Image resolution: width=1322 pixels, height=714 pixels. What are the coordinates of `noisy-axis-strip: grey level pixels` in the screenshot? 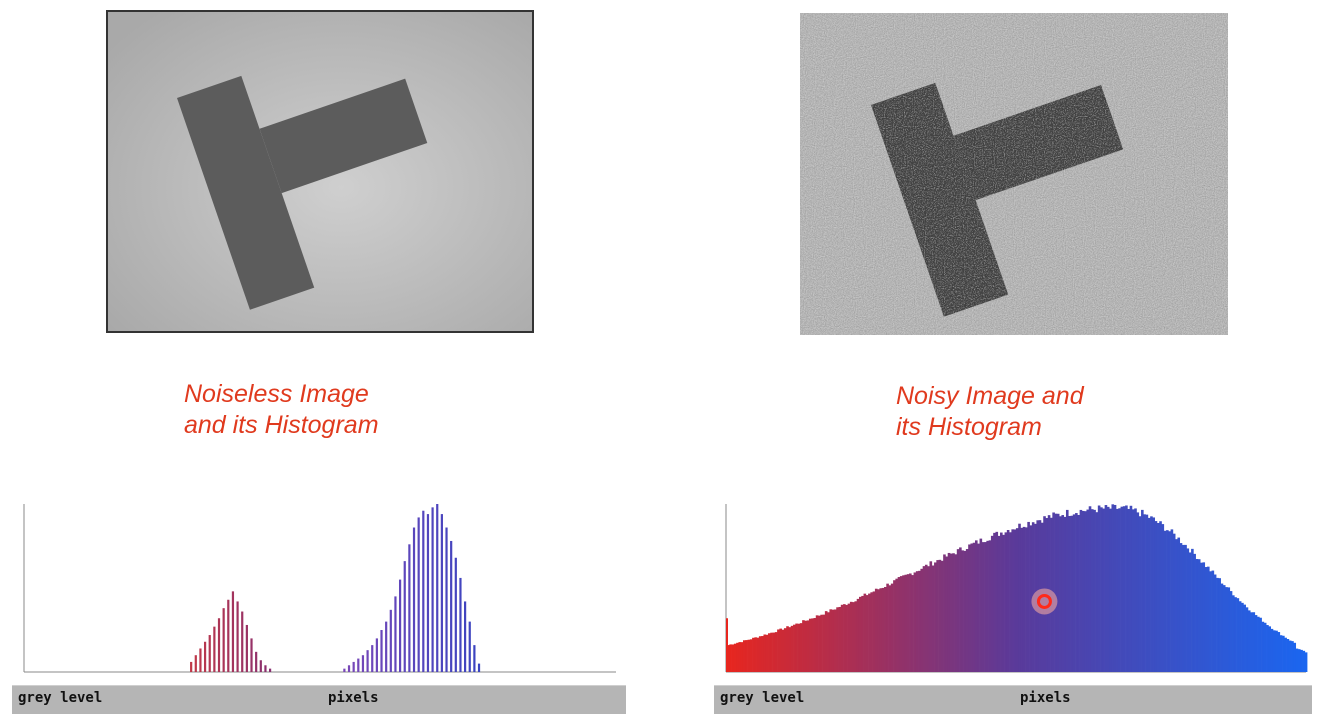 It's located at (1013, 699).